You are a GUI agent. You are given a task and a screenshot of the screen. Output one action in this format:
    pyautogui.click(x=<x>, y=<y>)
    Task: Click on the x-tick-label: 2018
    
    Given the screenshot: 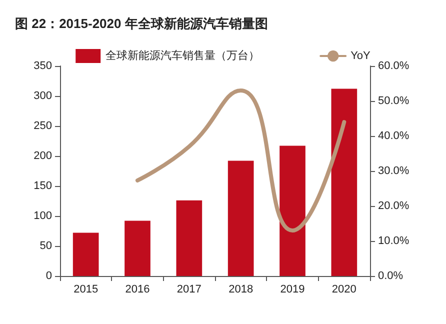 What is the action you would take?
    pyautogui.click(x=241, y=290)
    